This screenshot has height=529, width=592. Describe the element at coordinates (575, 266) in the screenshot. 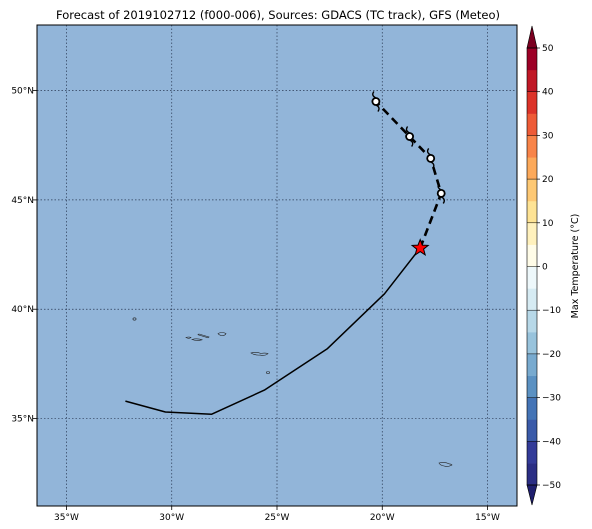

I see `colorbar-label: Max Temperature (°C)` at that location.